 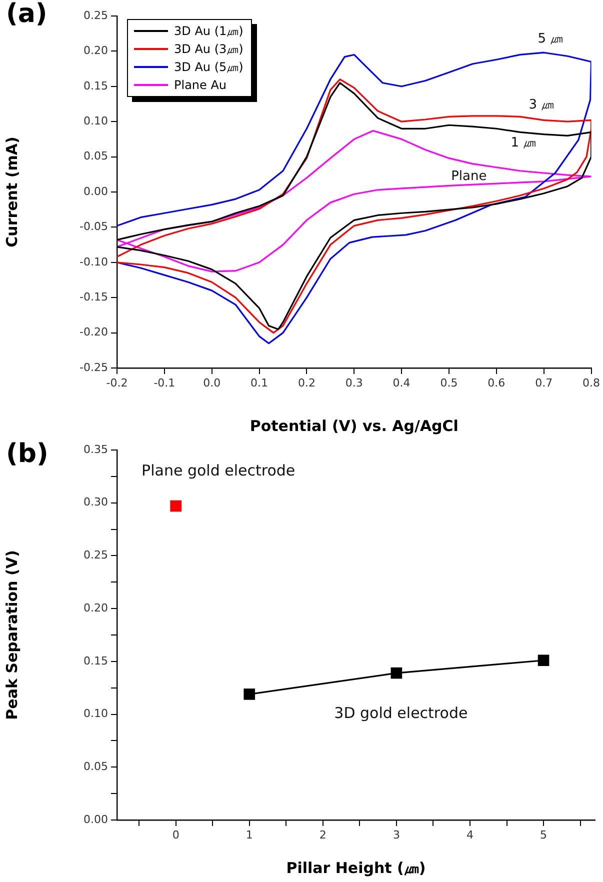 I want to click on chart-title: (a), so click(x=27, y=14).